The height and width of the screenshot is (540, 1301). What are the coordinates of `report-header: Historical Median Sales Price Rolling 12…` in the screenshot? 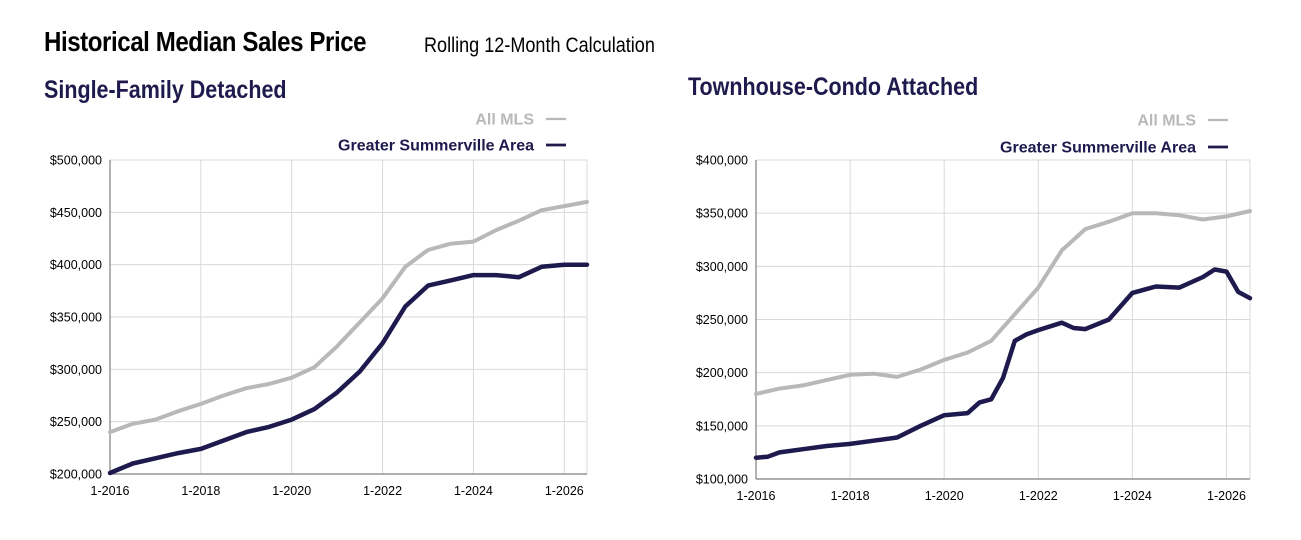 It's located at (349, 42).